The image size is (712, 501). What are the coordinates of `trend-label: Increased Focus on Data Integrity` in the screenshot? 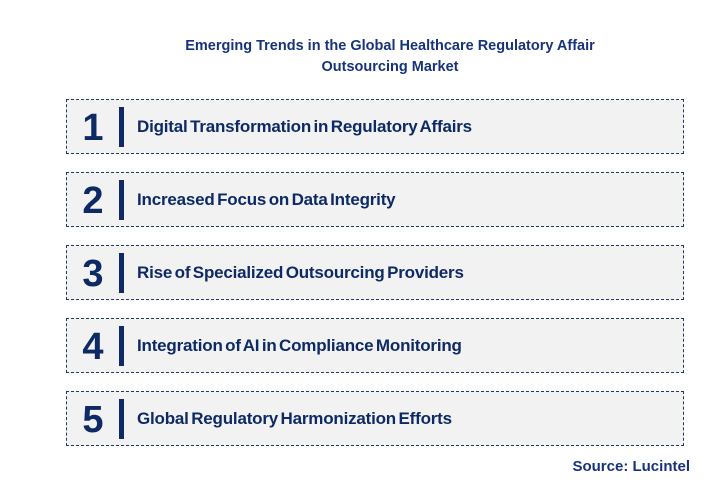 It's located at (266, 199).